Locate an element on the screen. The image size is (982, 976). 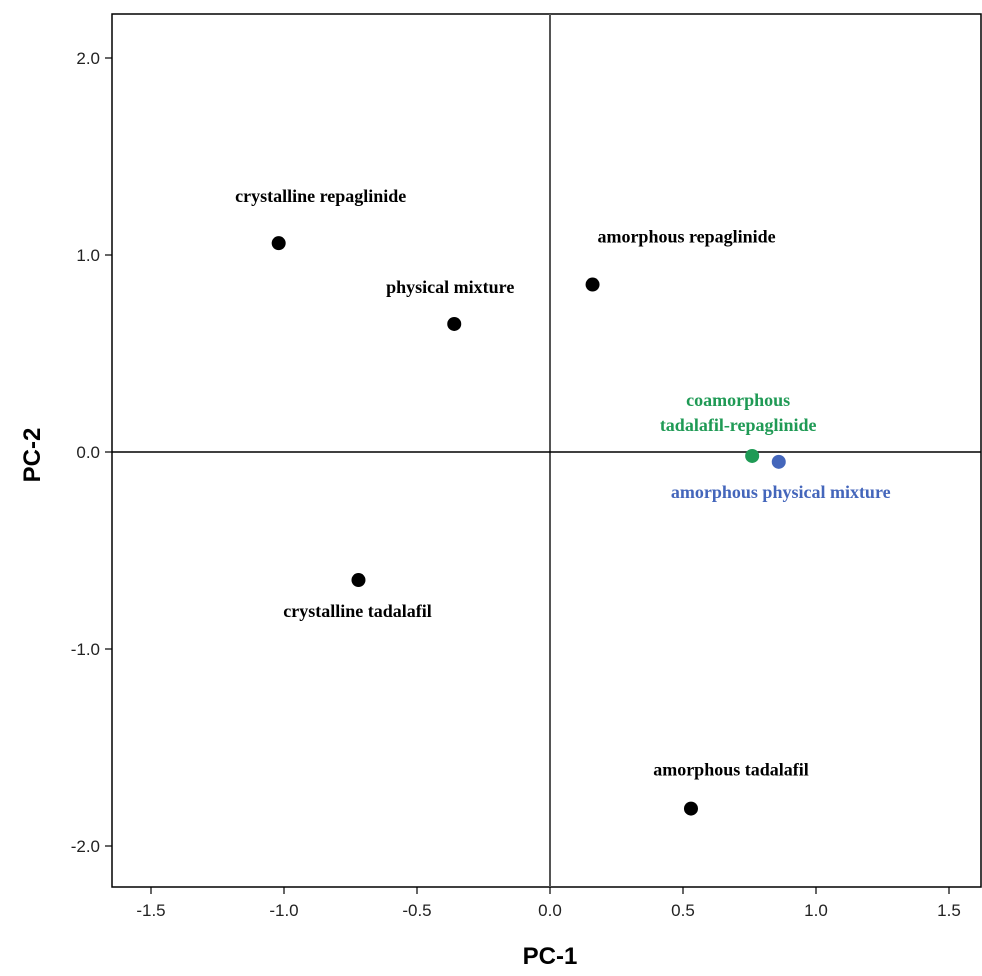
x-tick-label: 0.0 is located at coordinates (550, 910).